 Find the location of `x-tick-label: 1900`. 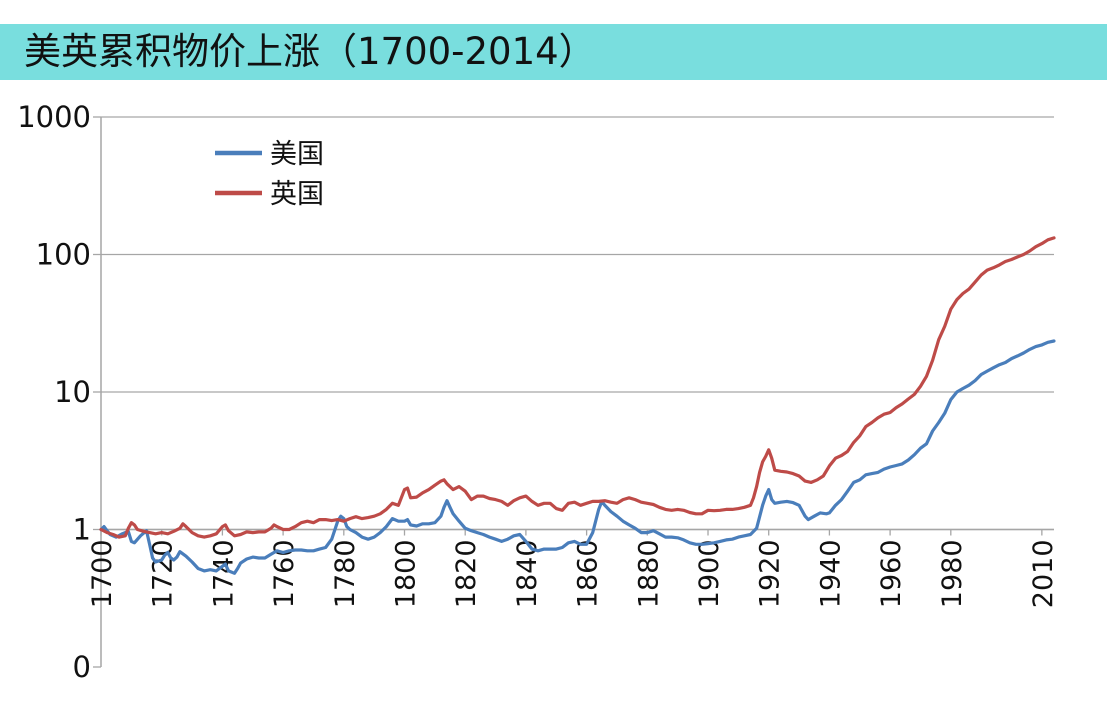

x-tick-label: 1900 is located at coordinates (709, 574).